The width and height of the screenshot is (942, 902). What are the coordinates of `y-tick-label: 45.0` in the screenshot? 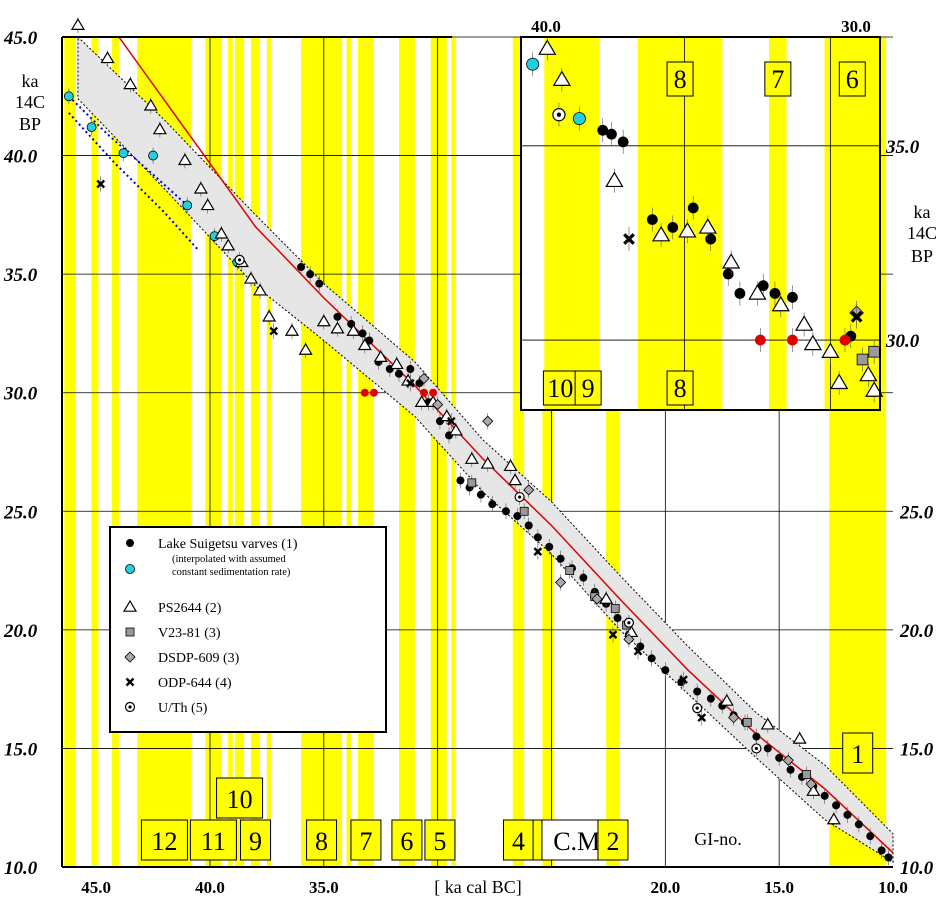 It's located at (20, 38).